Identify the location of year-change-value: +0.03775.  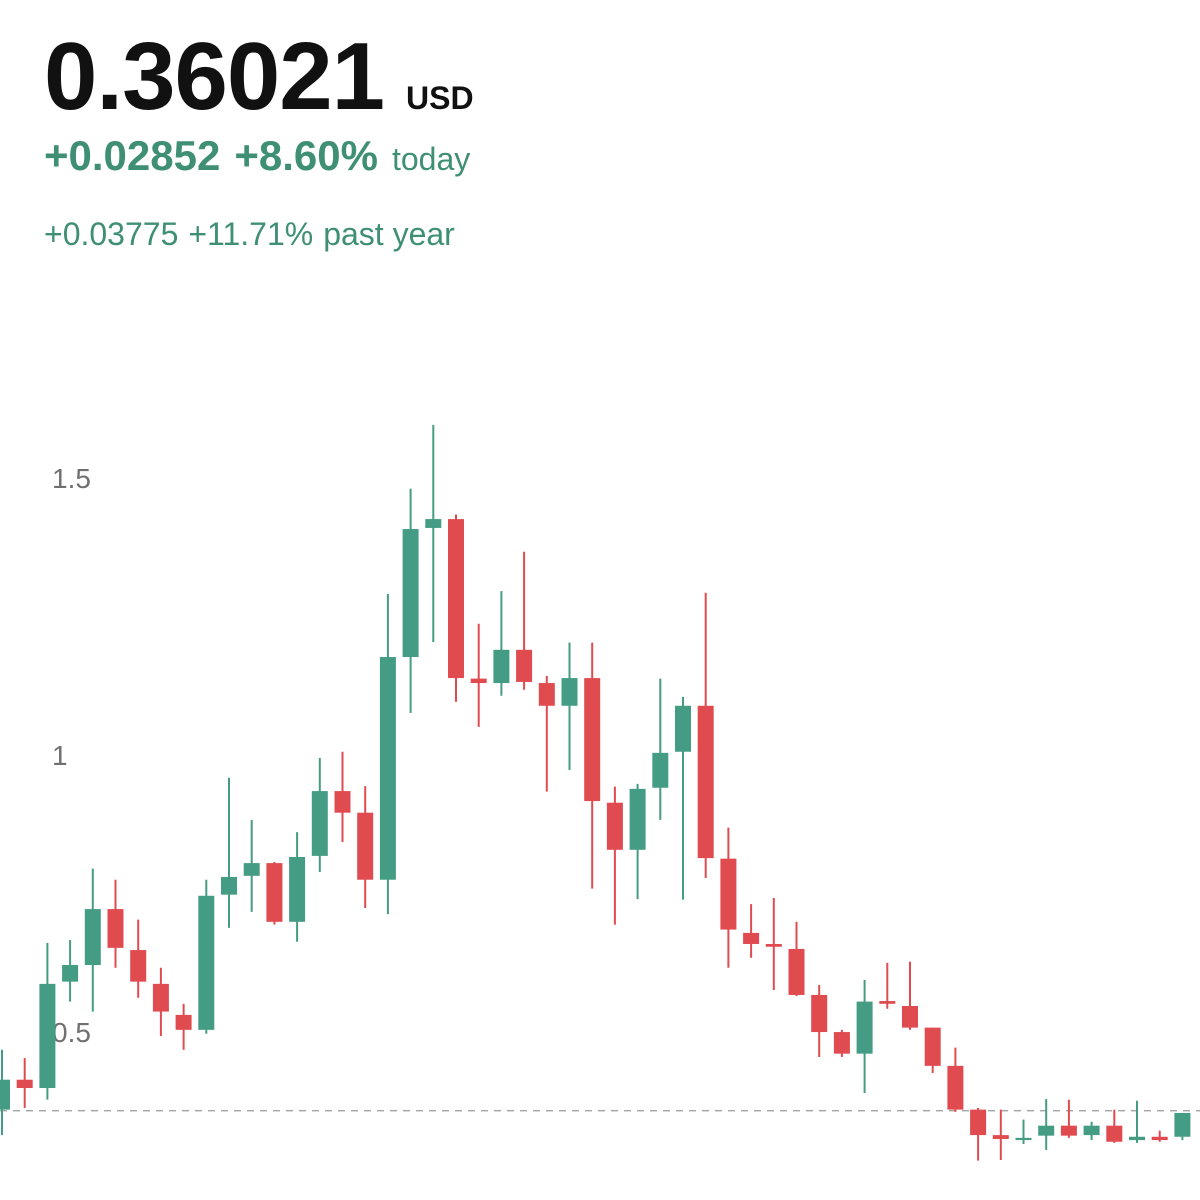
(111, 234).